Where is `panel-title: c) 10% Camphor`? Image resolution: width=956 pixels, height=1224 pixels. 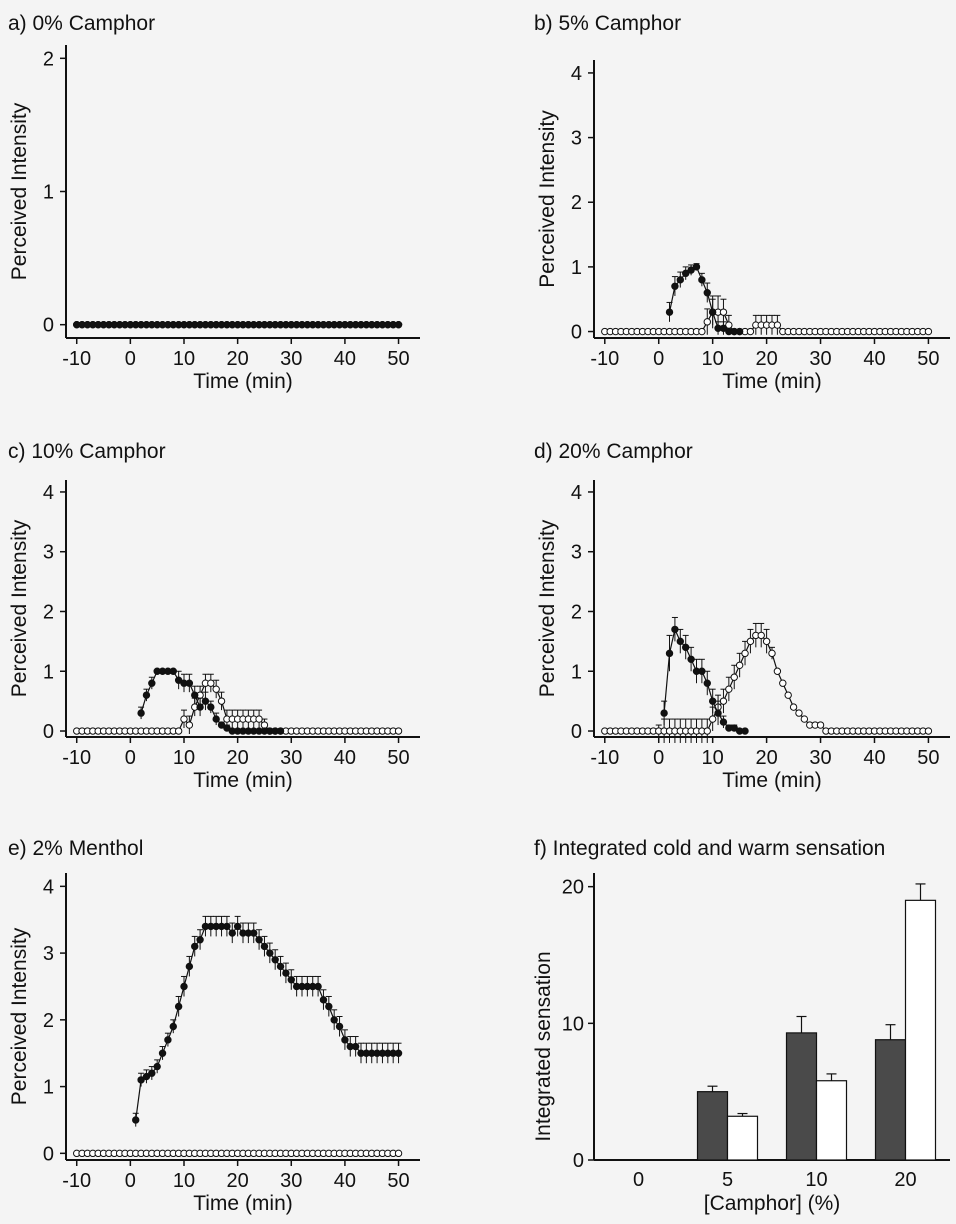
panel-title: c) 10% Camphor is located at coordinates (87, 451).